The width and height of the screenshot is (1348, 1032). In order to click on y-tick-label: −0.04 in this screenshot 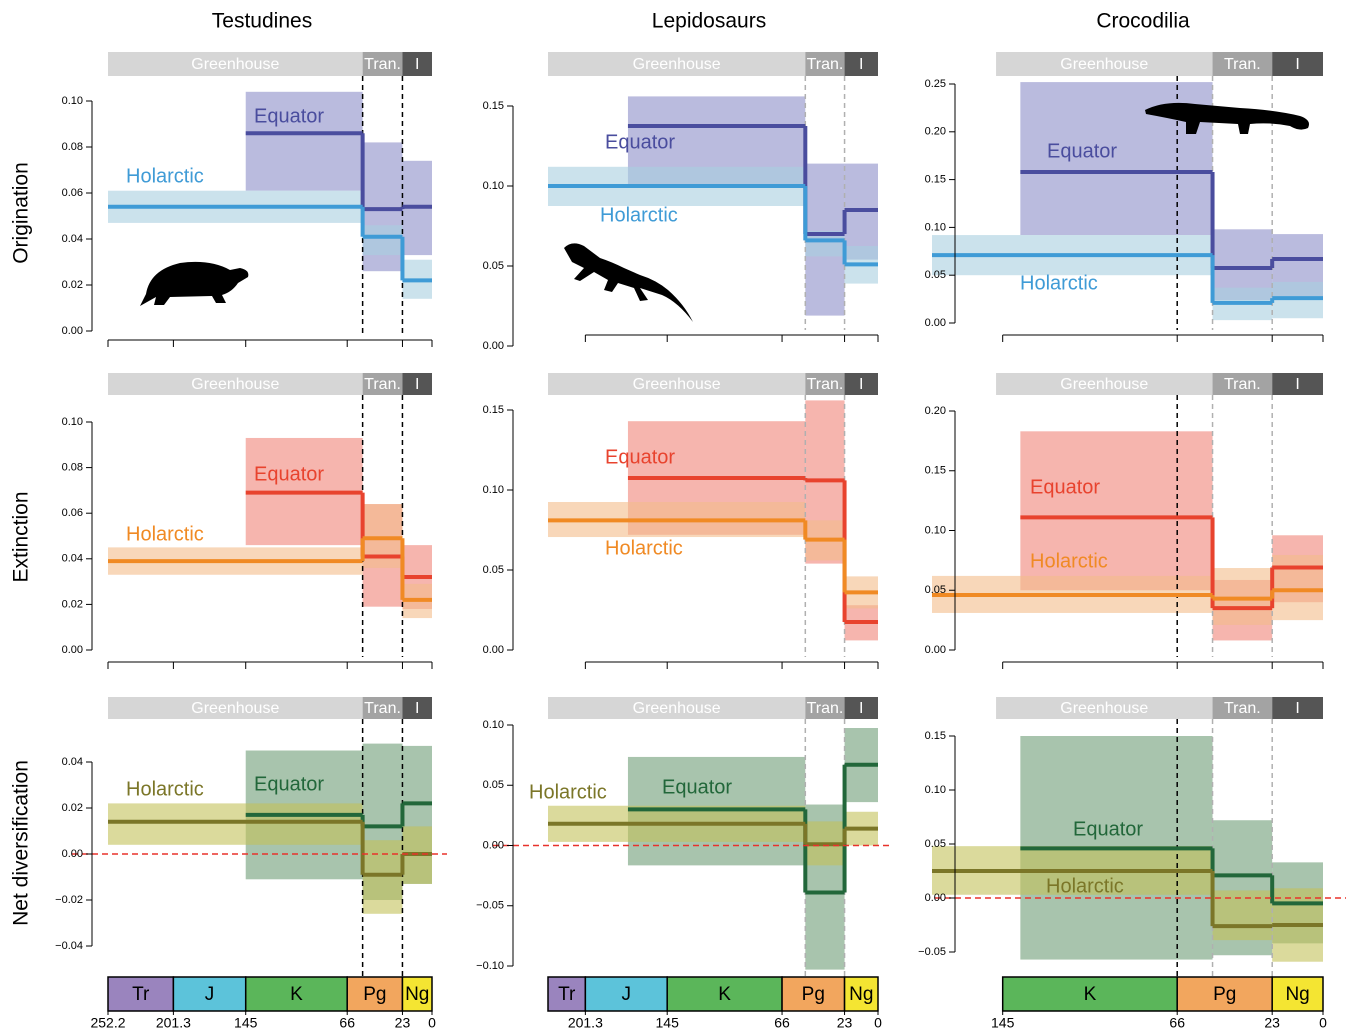, I will do `click(69, 946)`.